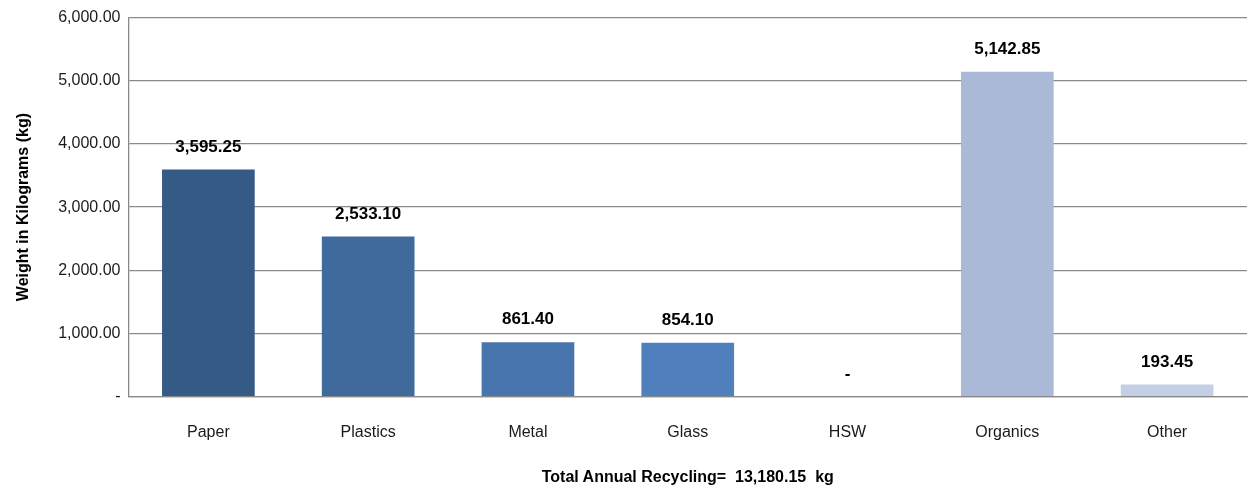 This screenshot has height=495, width=1249. What do you see at coordinates (89, 206) in the screenshot?
I see `y-tick-label: 3,000.00` at bounding box center [89, 206].